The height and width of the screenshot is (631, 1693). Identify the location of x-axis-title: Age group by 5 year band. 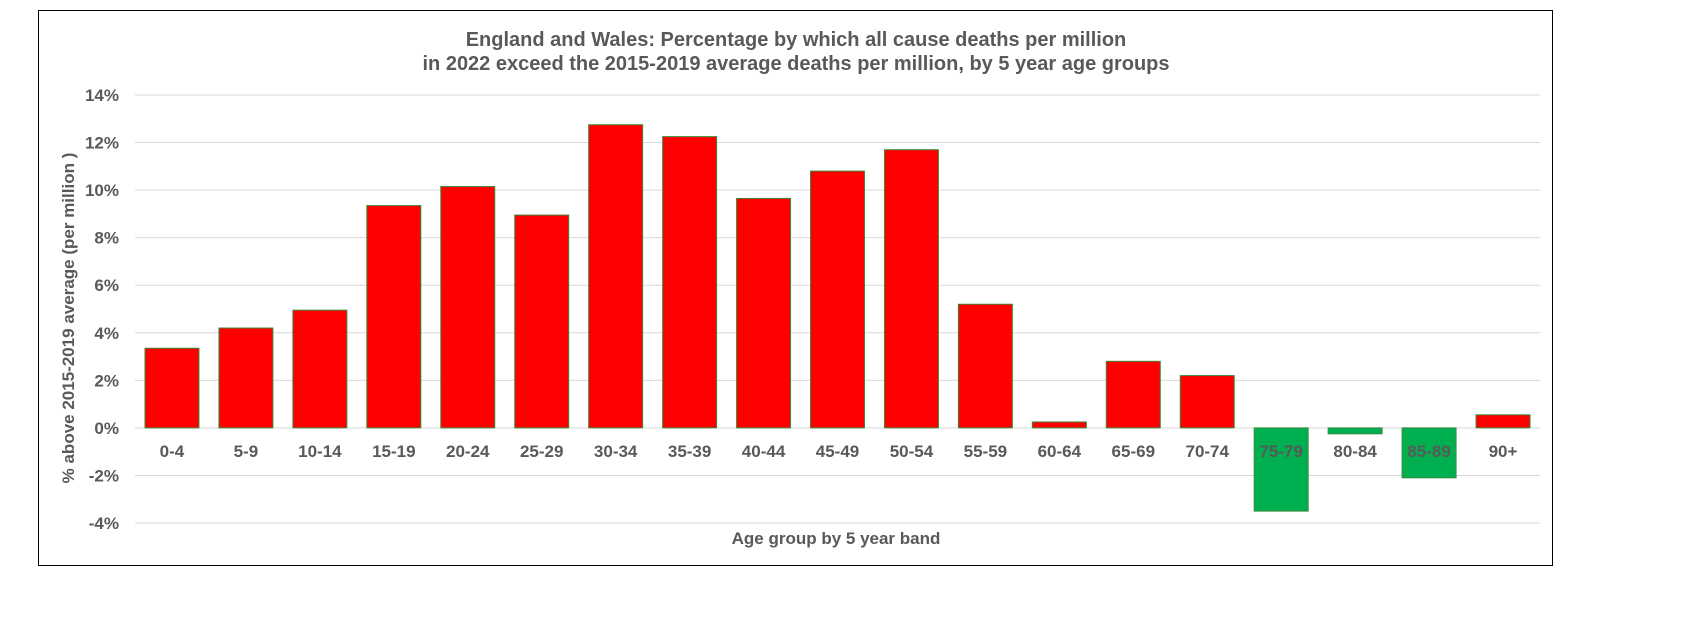
(836, 538).